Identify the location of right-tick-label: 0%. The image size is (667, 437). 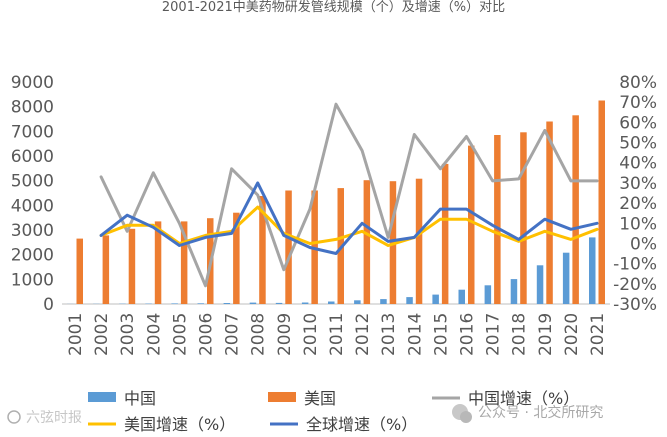
(643, 244).